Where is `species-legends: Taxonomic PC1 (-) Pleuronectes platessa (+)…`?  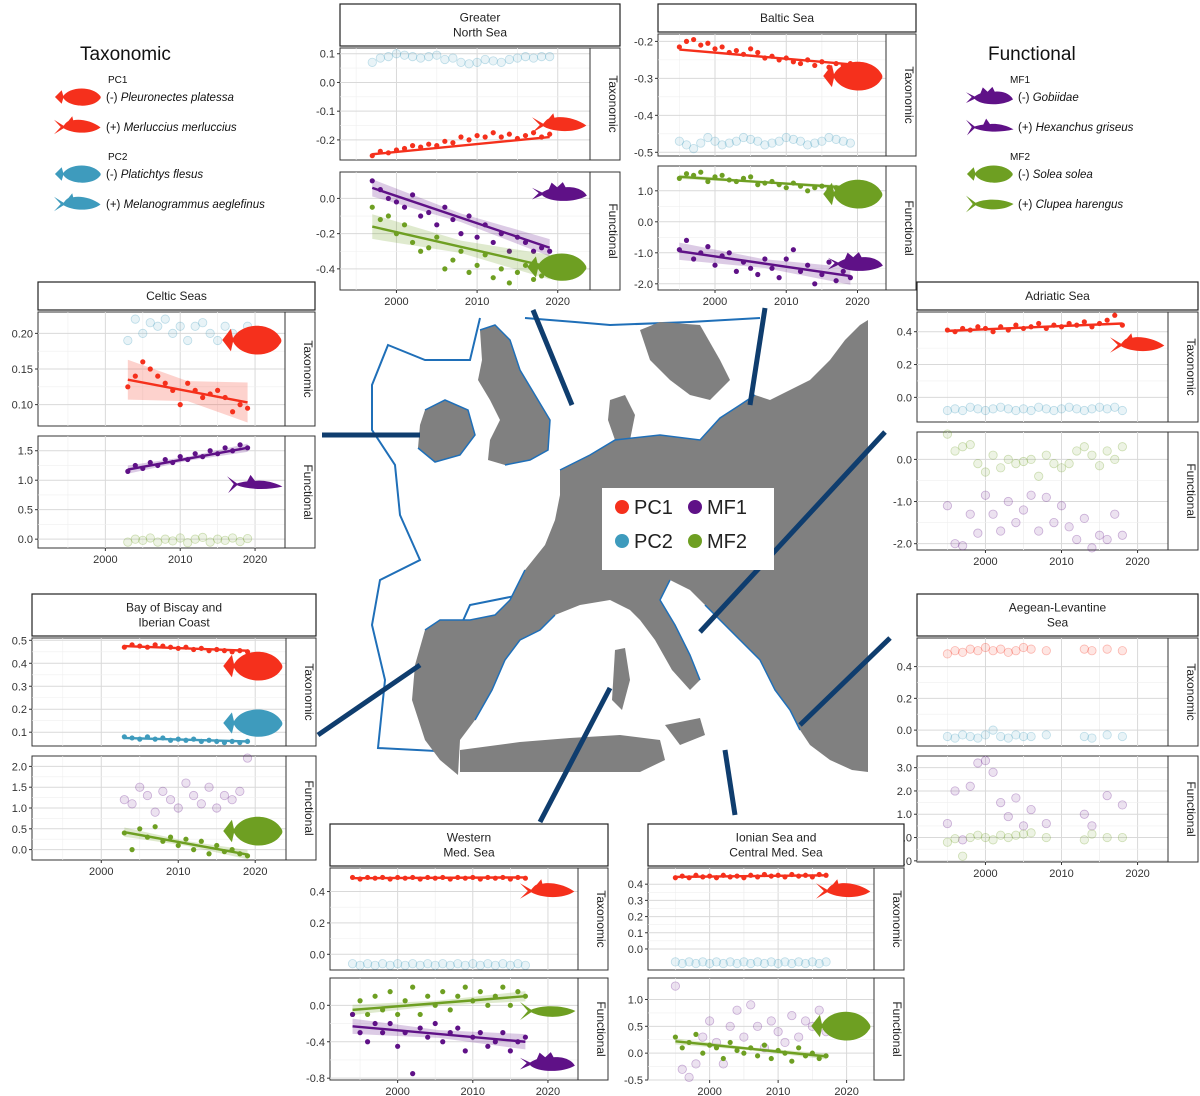
species-legends: Taxonomic PC1 (-) Pleuronectes platessa (+)… is located at coordinates (594, 128).